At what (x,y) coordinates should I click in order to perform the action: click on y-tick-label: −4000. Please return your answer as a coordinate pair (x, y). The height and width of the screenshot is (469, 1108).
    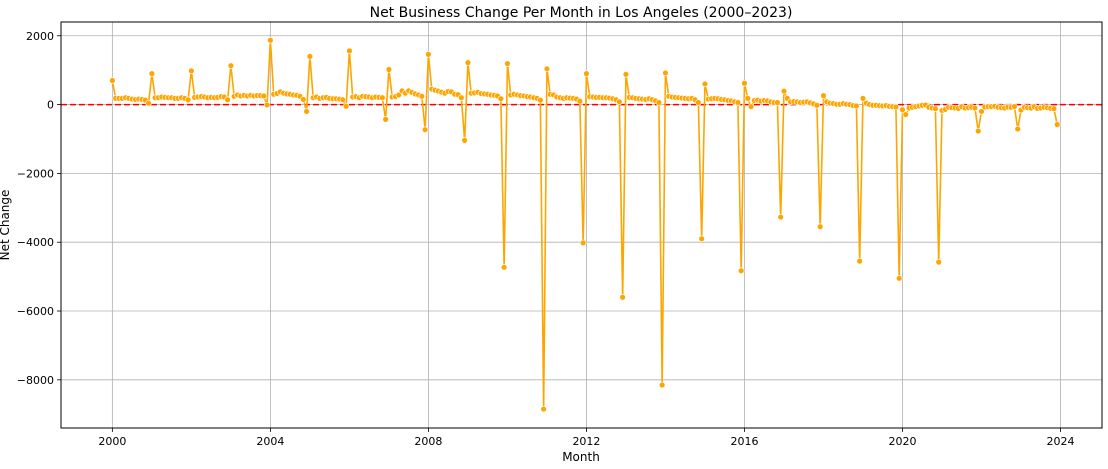
    Looking at the image, I should click on (35, 242).